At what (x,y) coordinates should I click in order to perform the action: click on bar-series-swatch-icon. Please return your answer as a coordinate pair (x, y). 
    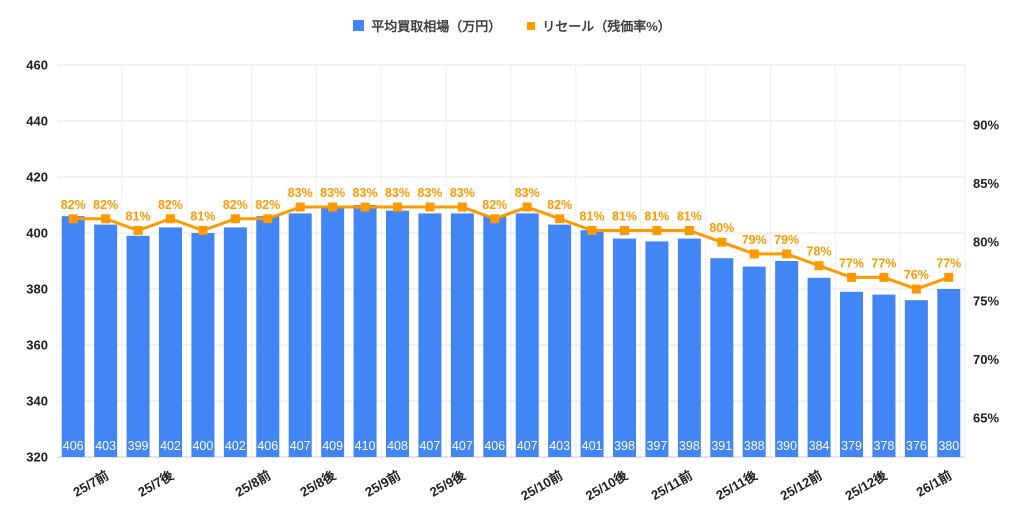
    Looking at the image, I should click on (359, 25).